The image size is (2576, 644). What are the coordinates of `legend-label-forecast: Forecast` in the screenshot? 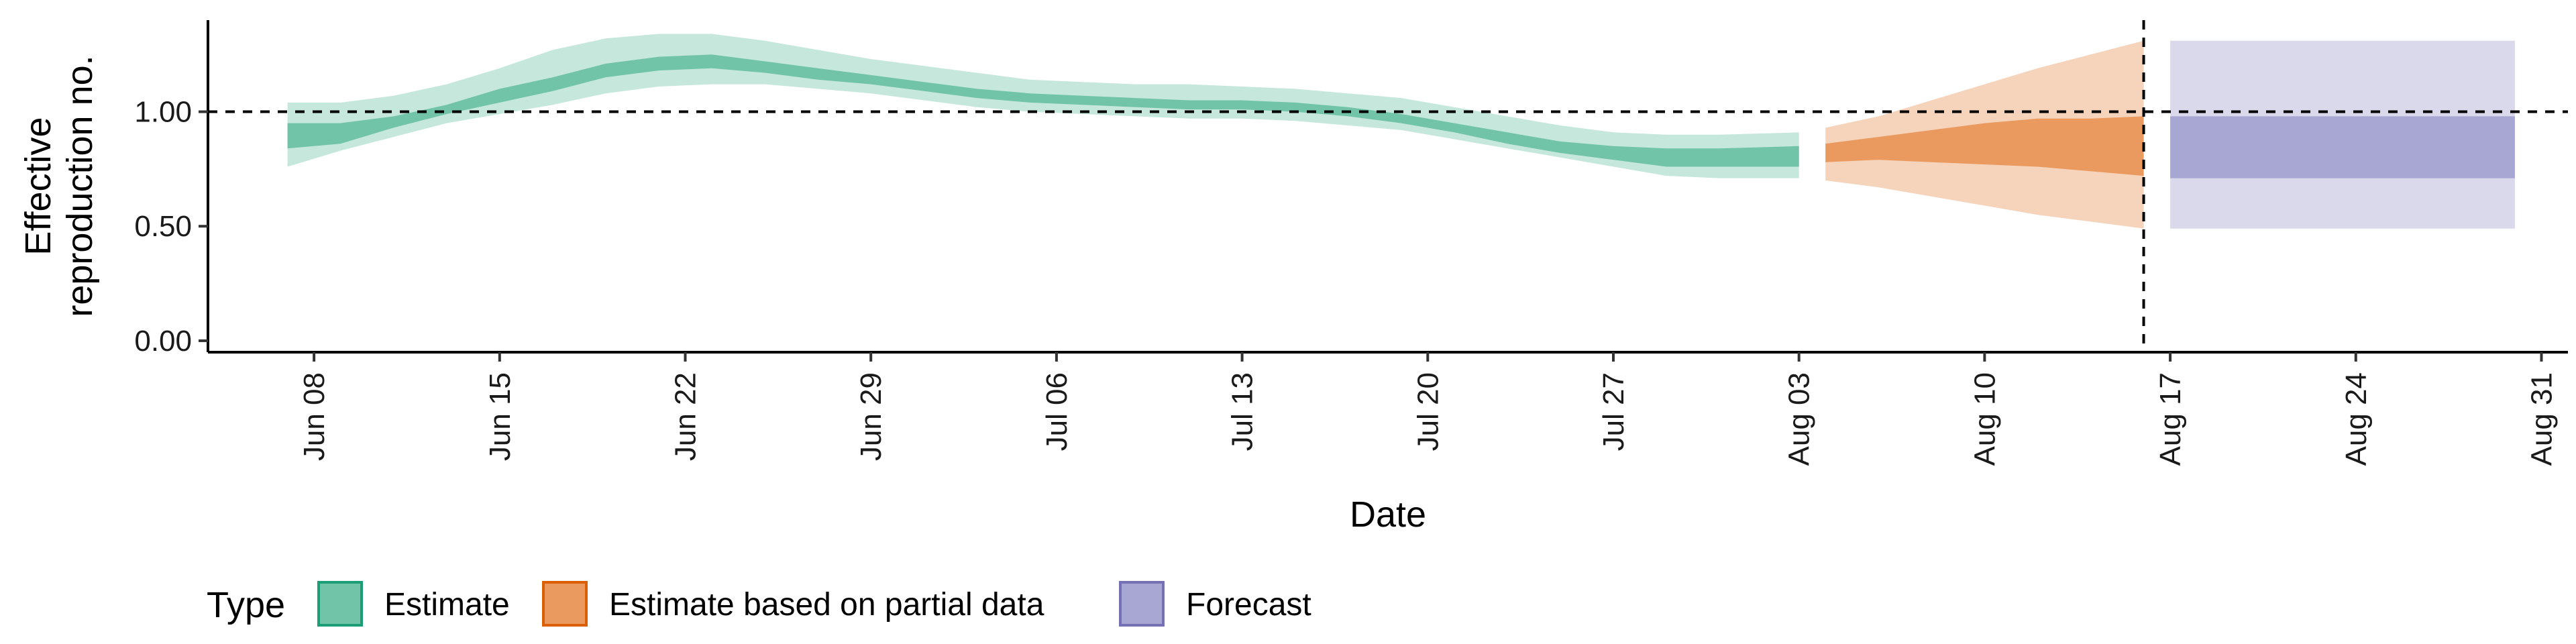 It's located at (1248, 605).